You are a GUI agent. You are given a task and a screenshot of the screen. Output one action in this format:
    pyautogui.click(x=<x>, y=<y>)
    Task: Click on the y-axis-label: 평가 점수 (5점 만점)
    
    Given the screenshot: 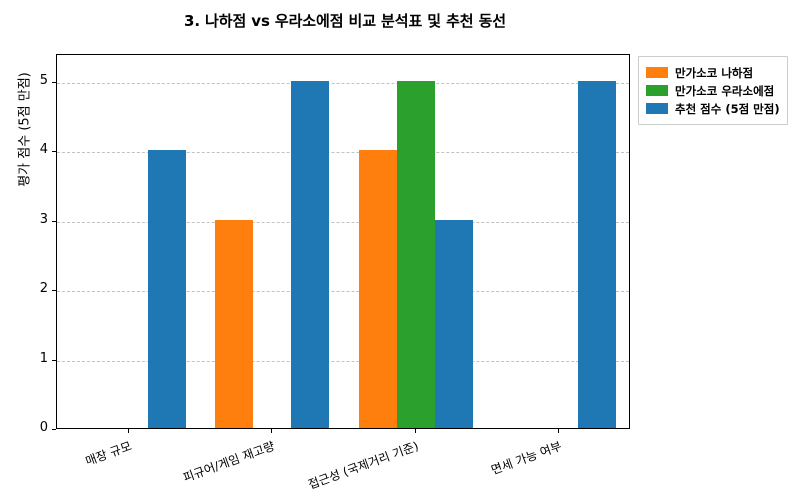 What is the action you would take?
    pyautogui.click(x=25, y=129)
    